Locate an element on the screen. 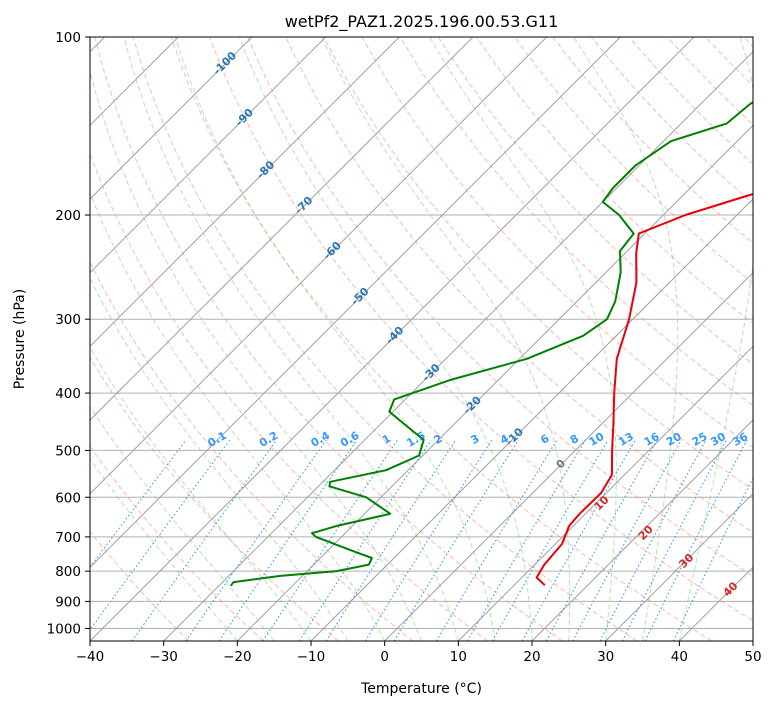 The width and height of the screenshot is (775, 708). x-tick-label: 50 is located at coordinates (752, 657).